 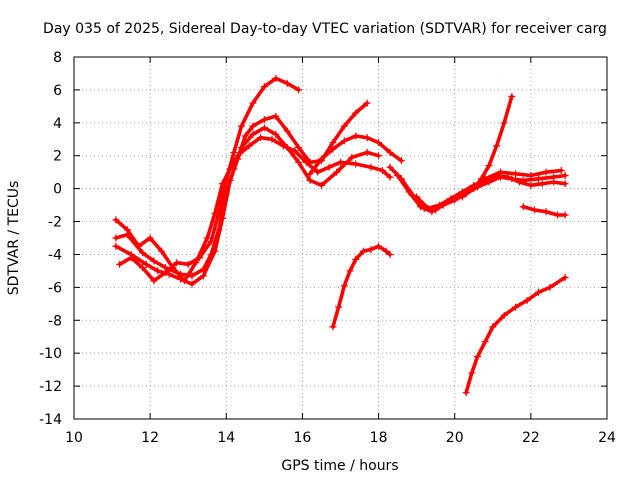 I want to click on x-tick-label: 20, so click(x=455, y=438).